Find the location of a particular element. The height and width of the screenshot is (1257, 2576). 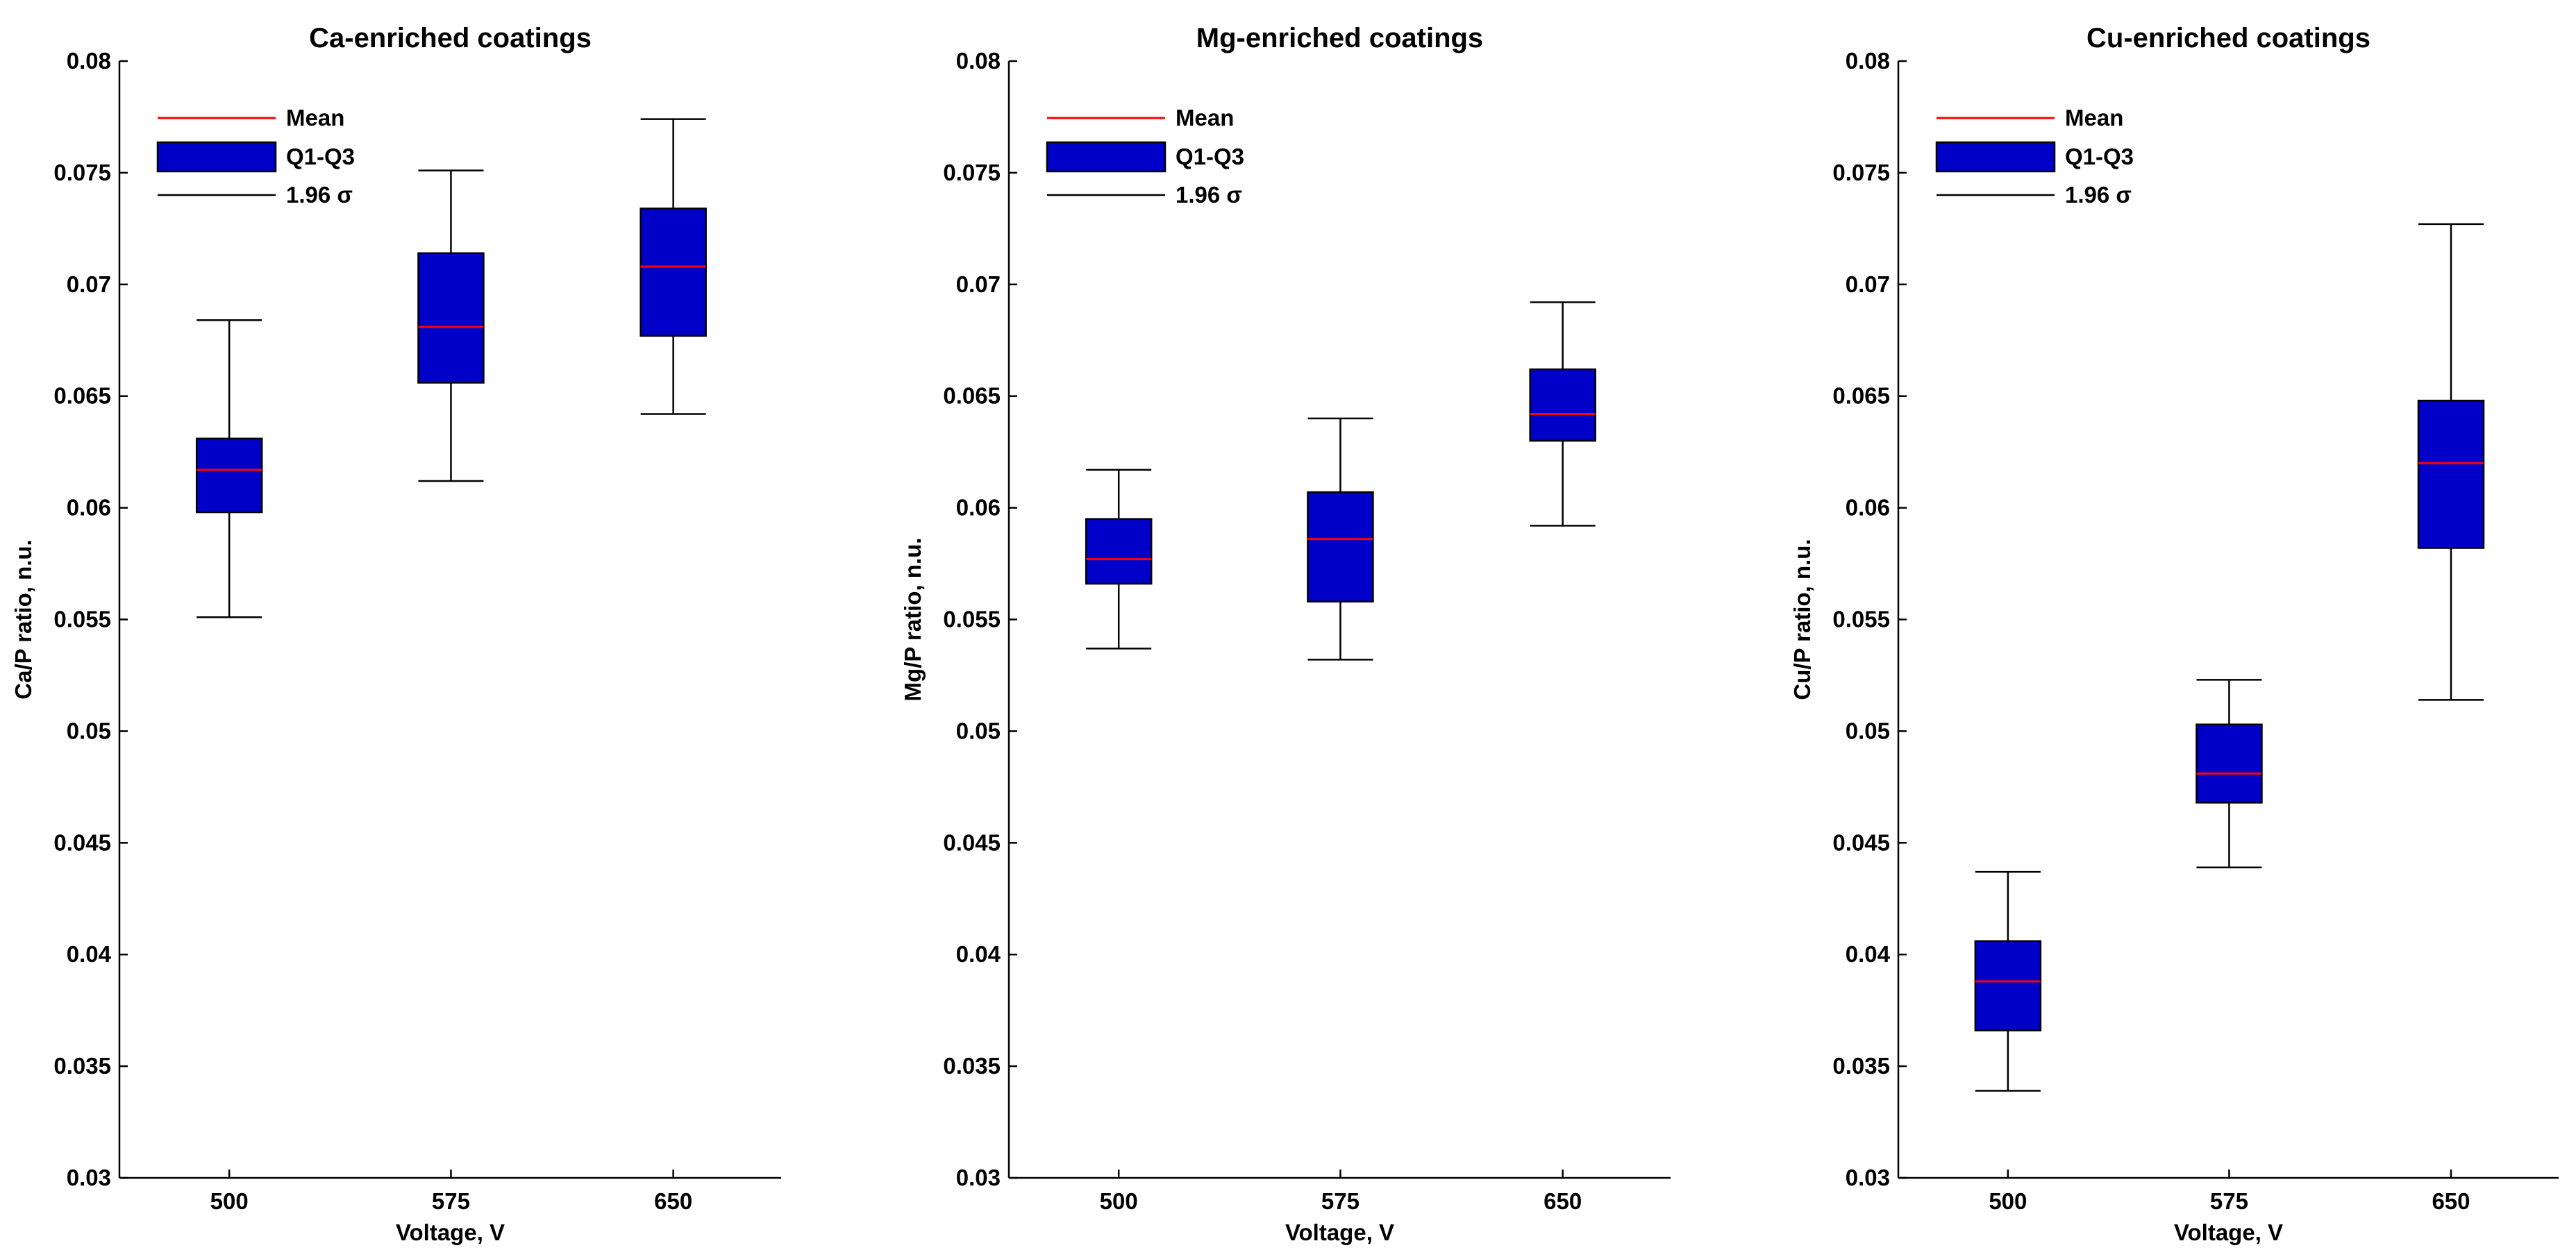

chart-title: Ca-enriched coatings is located at coordinates (450, 38).